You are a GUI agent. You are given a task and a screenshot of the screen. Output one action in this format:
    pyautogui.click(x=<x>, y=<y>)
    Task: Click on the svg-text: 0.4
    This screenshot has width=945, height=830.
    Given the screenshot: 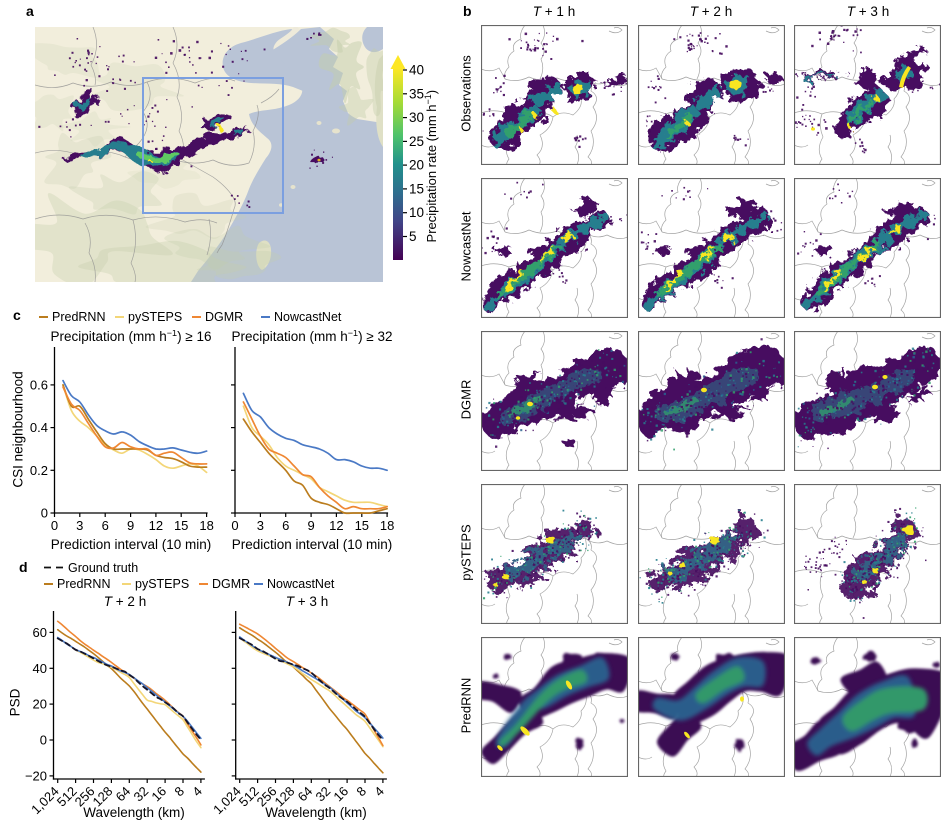 What is the action you would take?
    pyautogui.click(x=39, y=427)
    